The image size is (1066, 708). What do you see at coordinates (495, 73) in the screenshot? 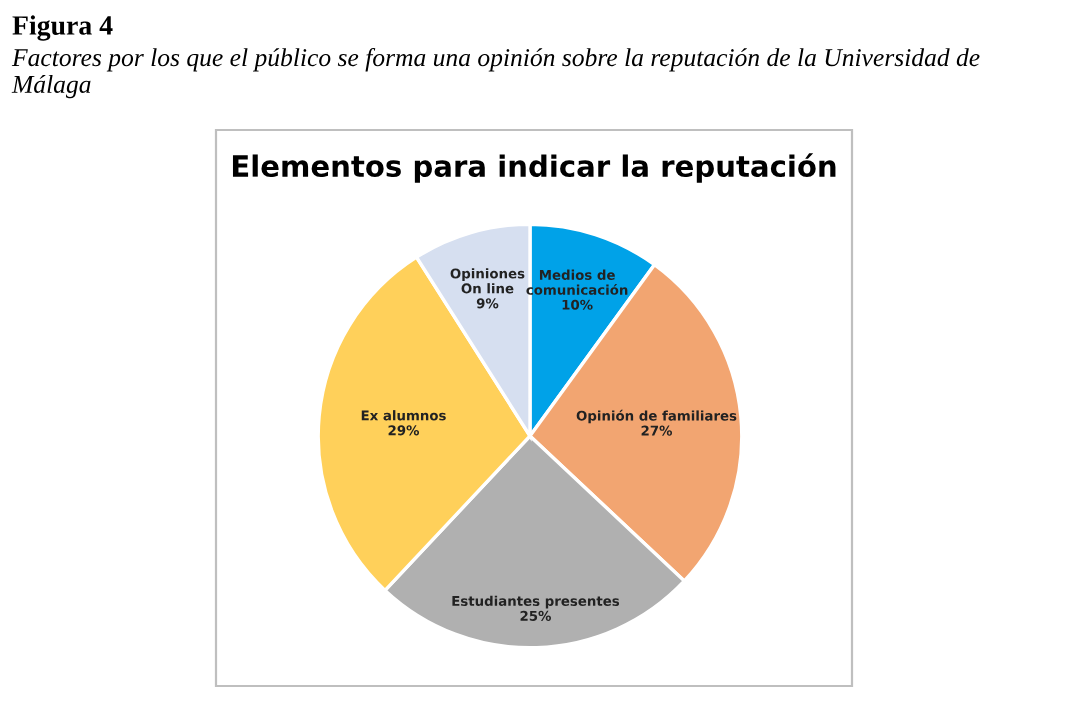
I see `text: Factores por los que el público se forma una opinión sobre la reputación de la Universidad de Málaga` at bounding box center [495, 73].